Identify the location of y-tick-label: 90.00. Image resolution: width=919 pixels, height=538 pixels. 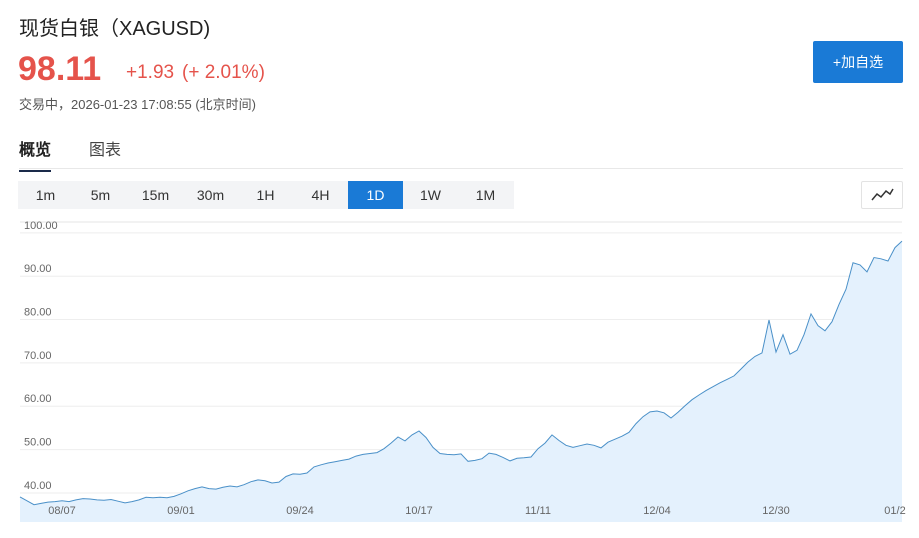
(38, 269).